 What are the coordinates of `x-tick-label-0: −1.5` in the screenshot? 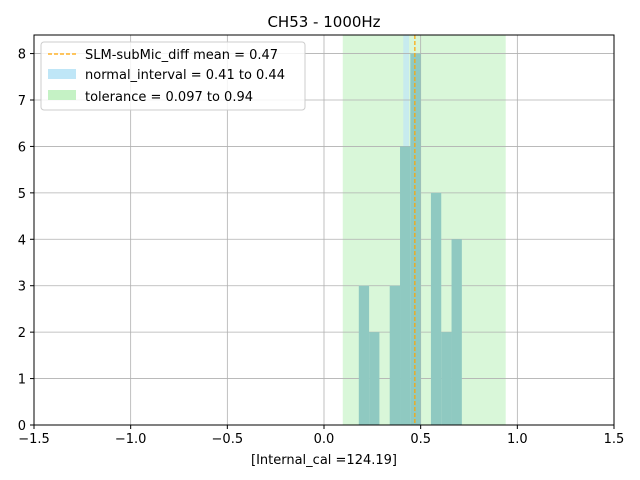 It's located at (34, 439).